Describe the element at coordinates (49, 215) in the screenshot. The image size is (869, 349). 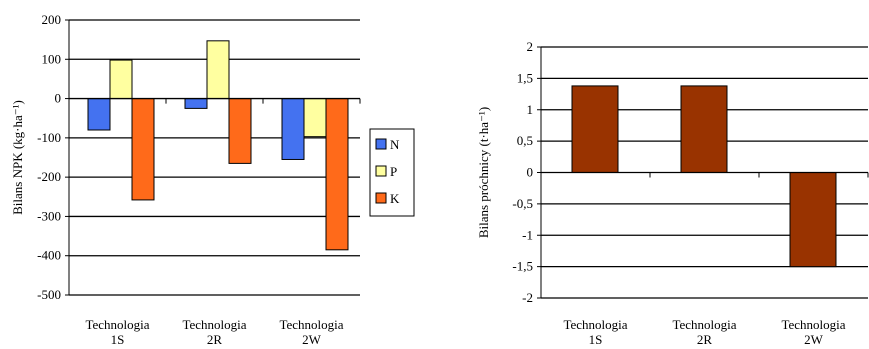
I see `y-tick-label: -300` at that location.